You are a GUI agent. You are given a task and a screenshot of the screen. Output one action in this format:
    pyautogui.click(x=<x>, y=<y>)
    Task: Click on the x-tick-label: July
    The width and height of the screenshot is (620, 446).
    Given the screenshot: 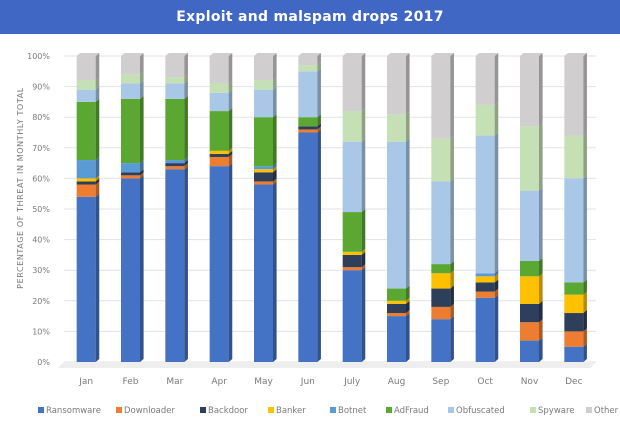 What is the action you would take?
    pyautogui.click(x=352, y=382)
    